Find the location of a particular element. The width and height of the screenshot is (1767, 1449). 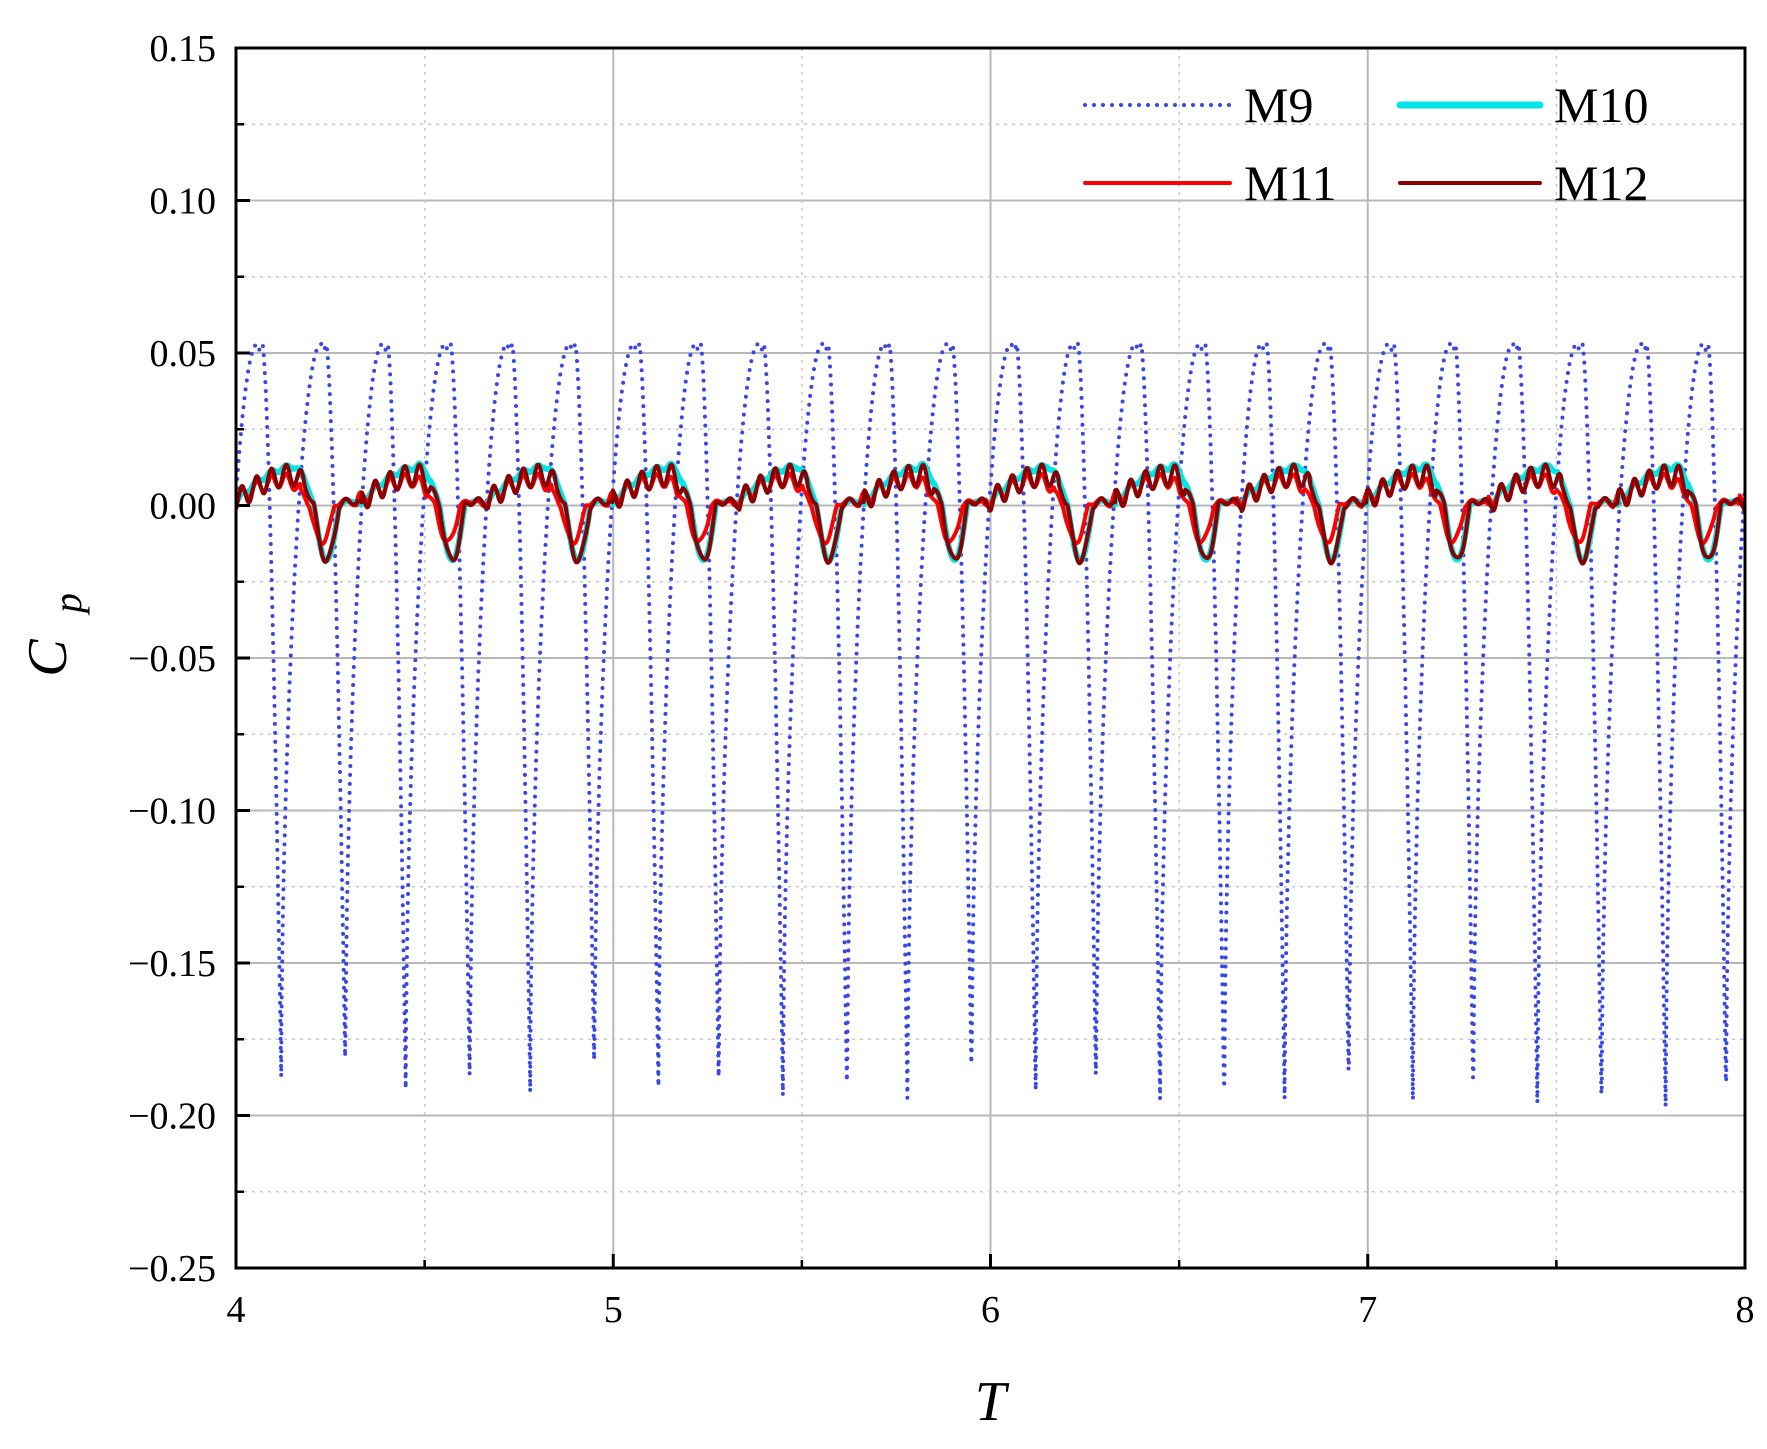

y-tick-label: −0.20 is located at coordinates (172, 1117).